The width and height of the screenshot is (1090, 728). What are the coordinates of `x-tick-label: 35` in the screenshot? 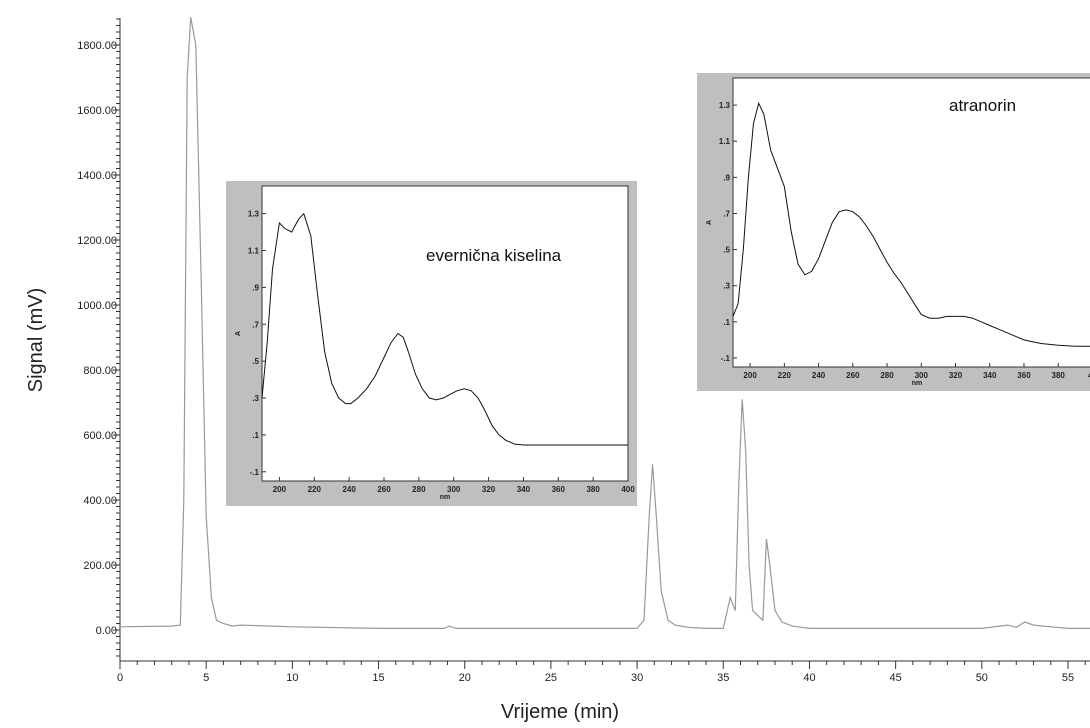 It's located at (723, 678).